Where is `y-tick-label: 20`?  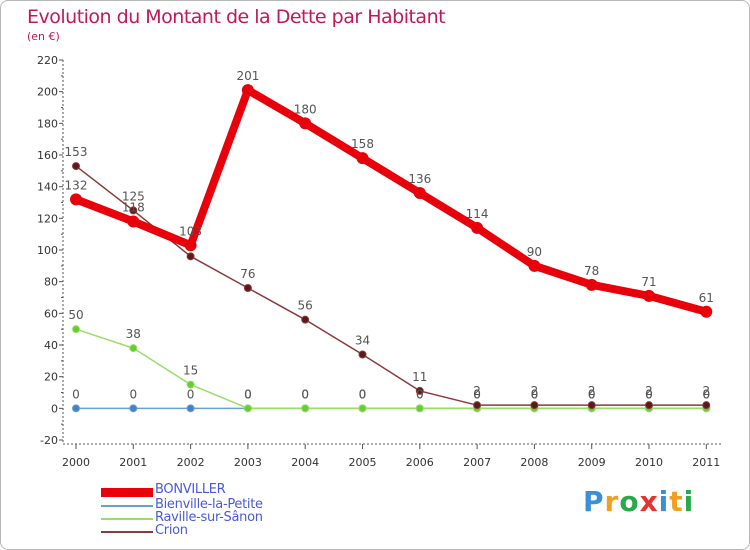
y-tick-label: 20 is located at coordinates (51, 377).